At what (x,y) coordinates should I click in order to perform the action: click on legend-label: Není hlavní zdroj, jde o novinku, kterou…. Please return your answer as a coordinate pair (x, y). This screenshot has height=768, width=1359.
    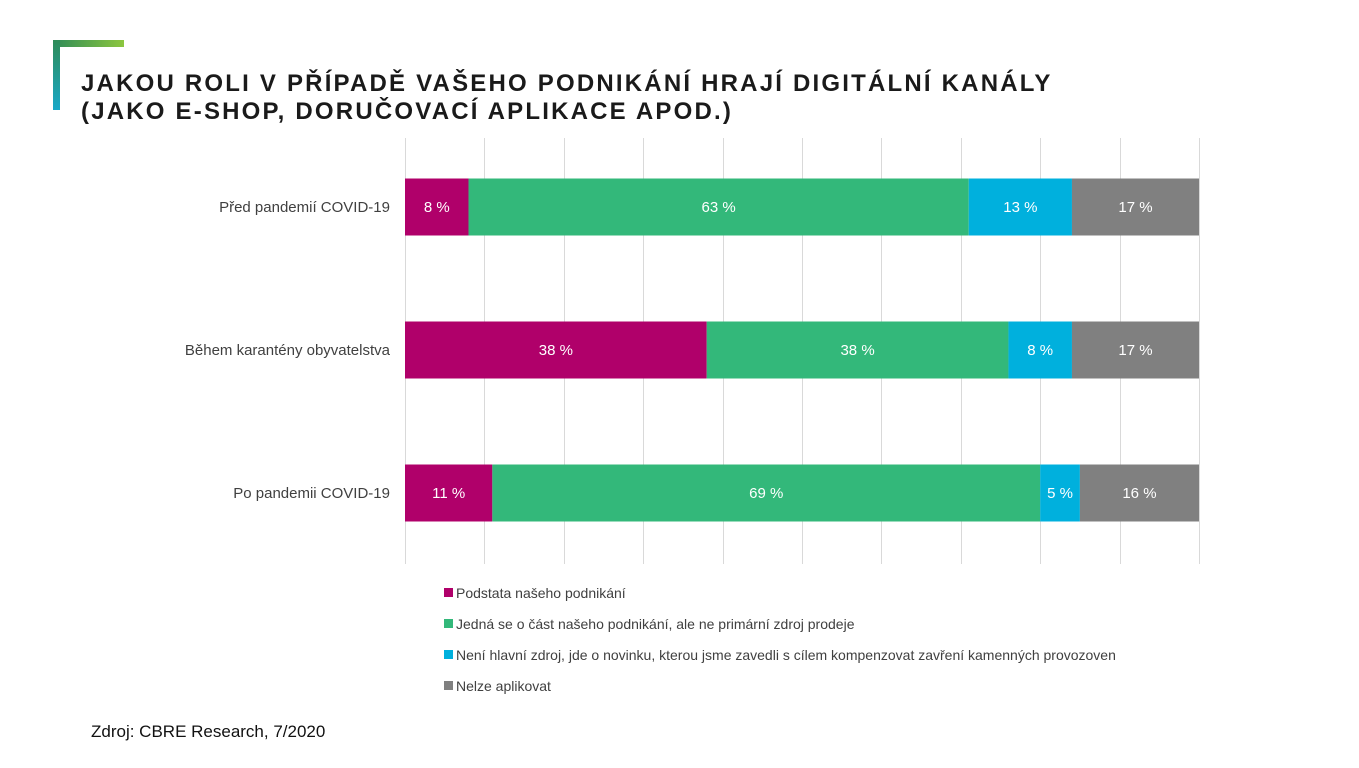
    Looking at the image, I should click on (786, 654).